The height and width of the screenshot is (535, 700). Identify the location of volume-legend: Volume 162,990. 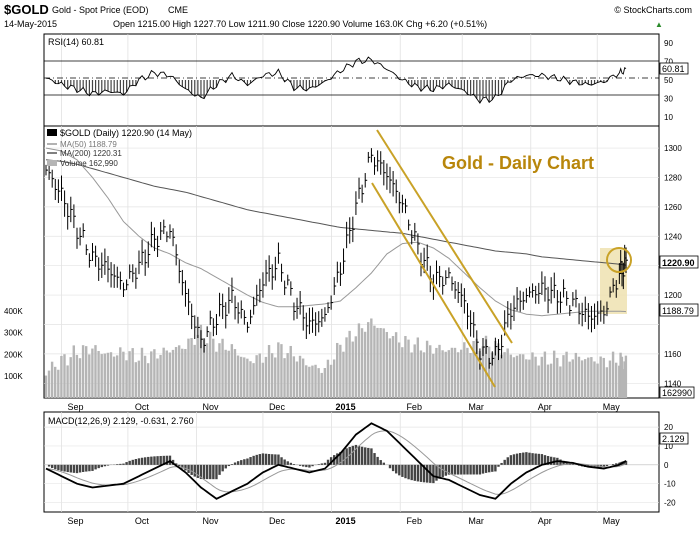
(89, 163).